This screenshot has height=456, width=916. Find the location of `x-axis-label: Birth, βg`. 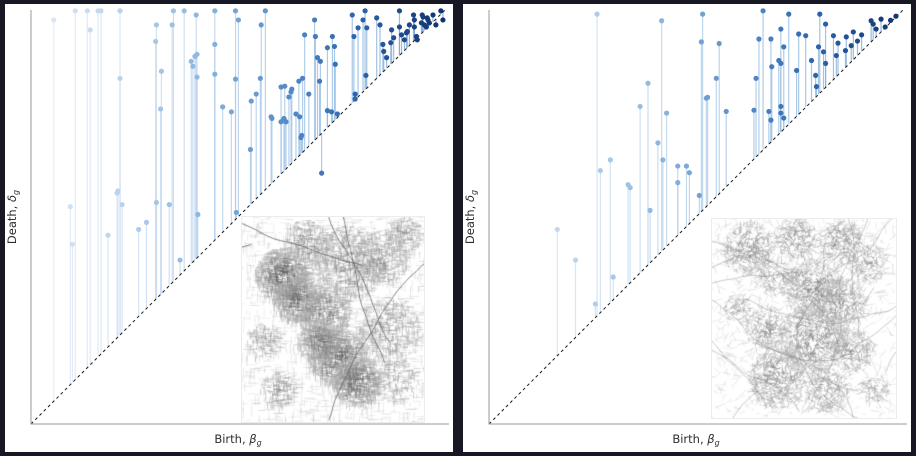

x-axis-label: Birth, βg is located at coordinates (695, 440).